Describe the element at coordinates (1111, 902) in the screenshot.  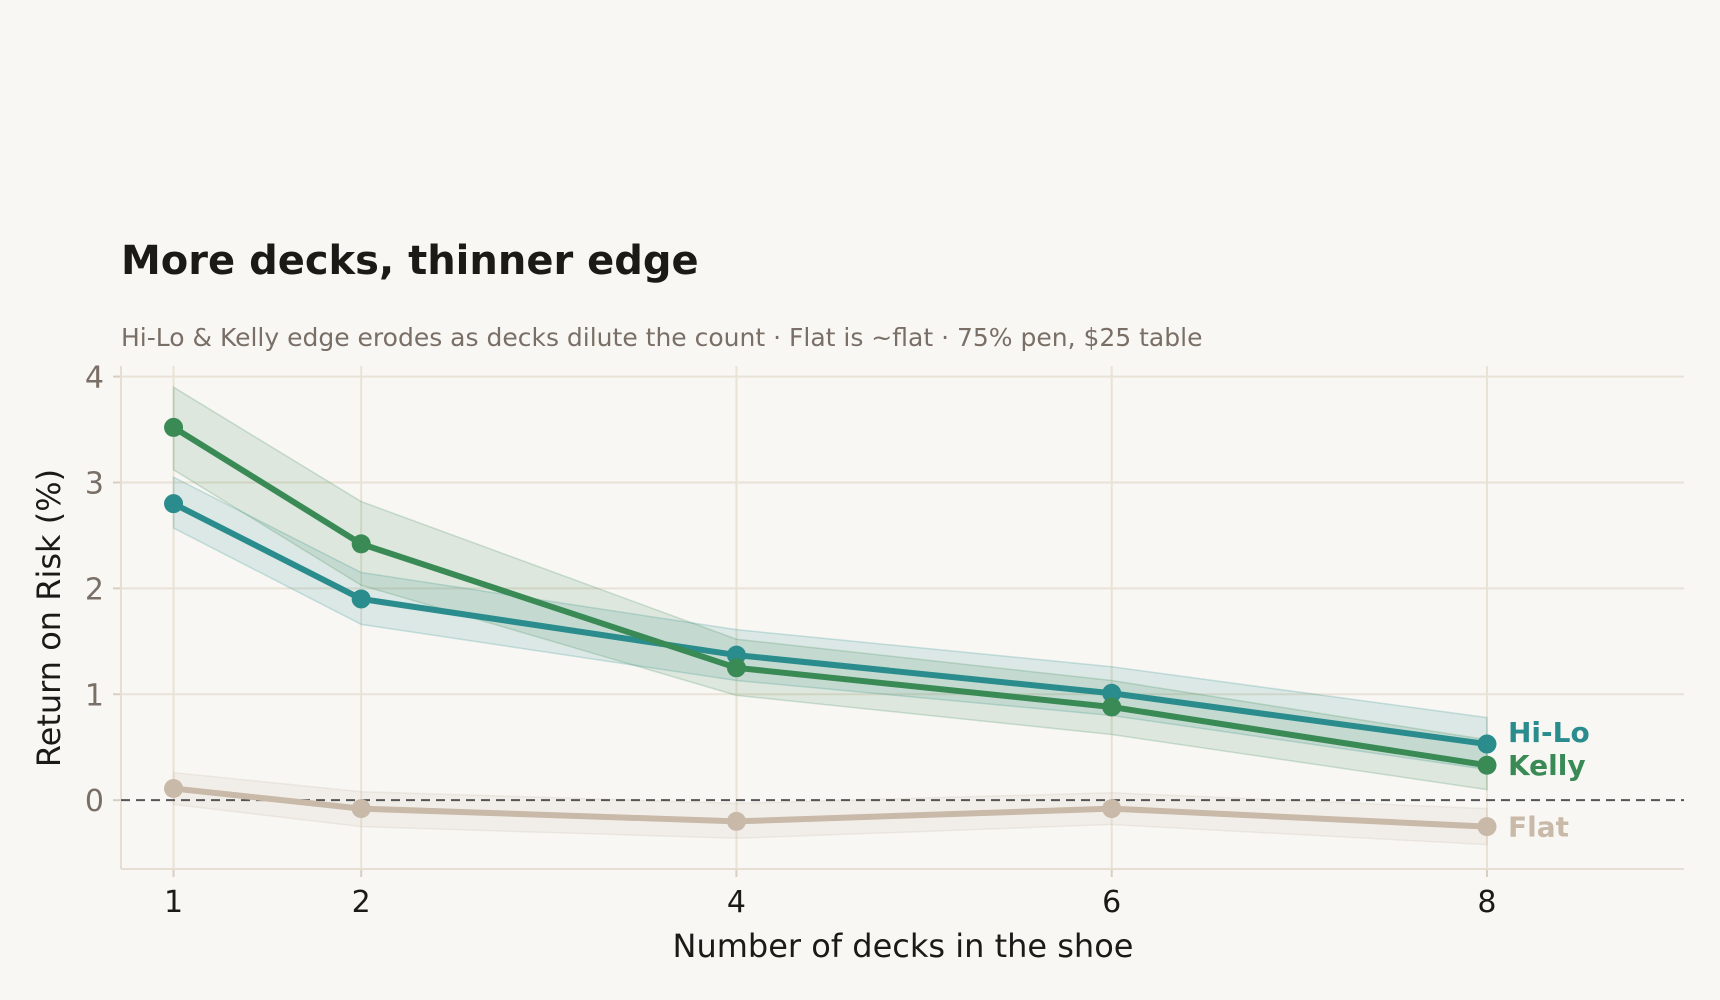
I see `x-tick-label: 6` at that location.